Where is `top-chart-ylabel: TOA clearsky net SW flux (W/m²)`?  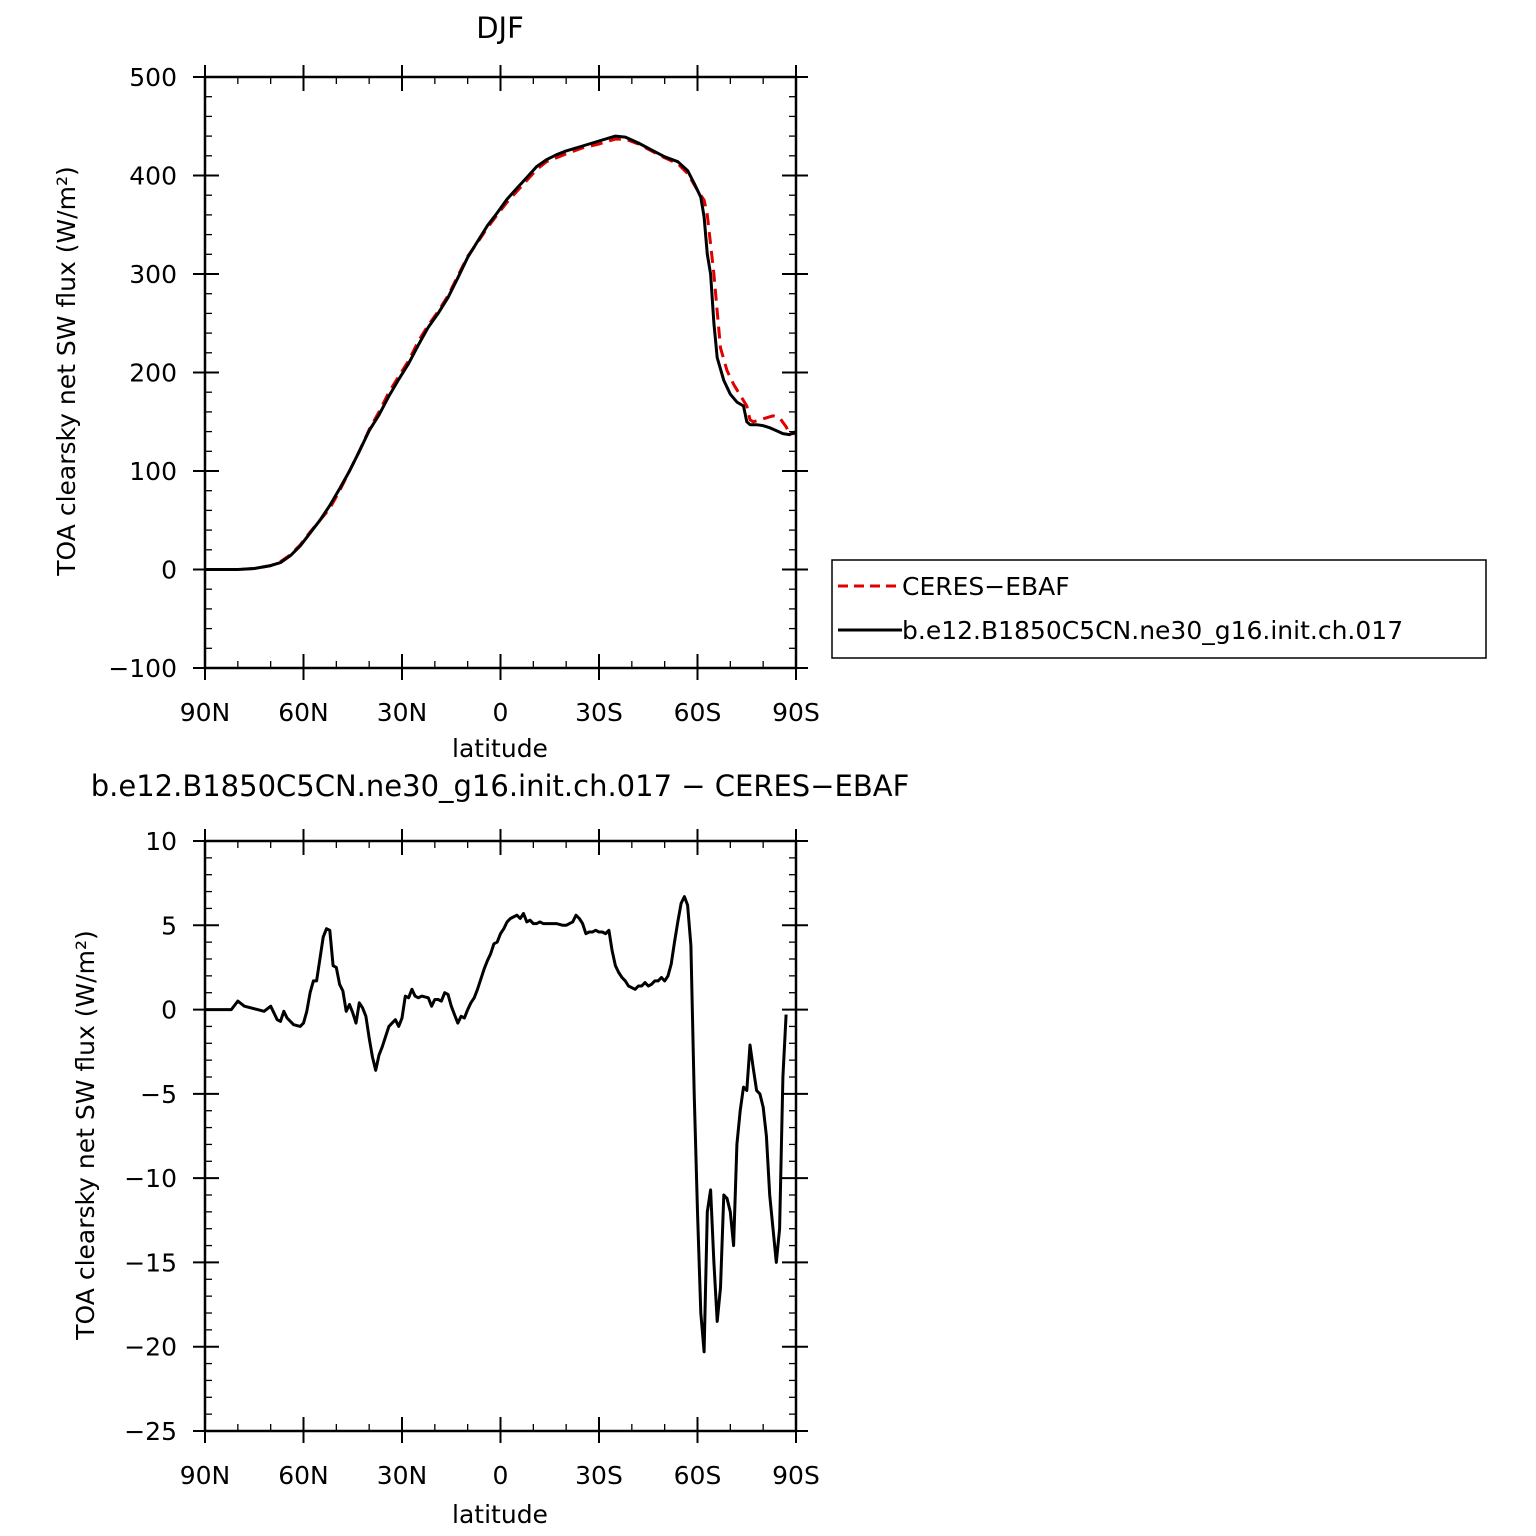
top-chart-ylabel: TOA clearsky net SW flux (W/m²) is located at coordinates (66, 371).